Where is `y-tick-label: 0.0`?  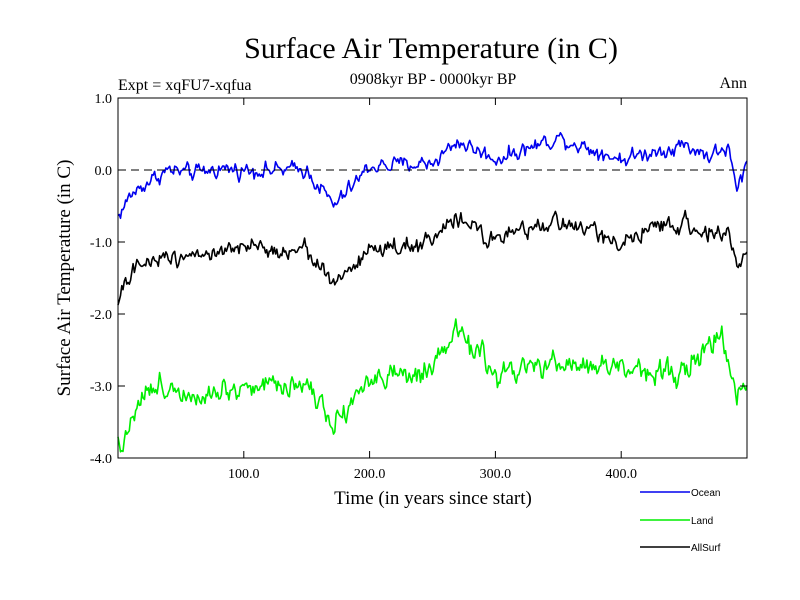 y-tick-label: 0.0 is located at coordinates (104, 171).